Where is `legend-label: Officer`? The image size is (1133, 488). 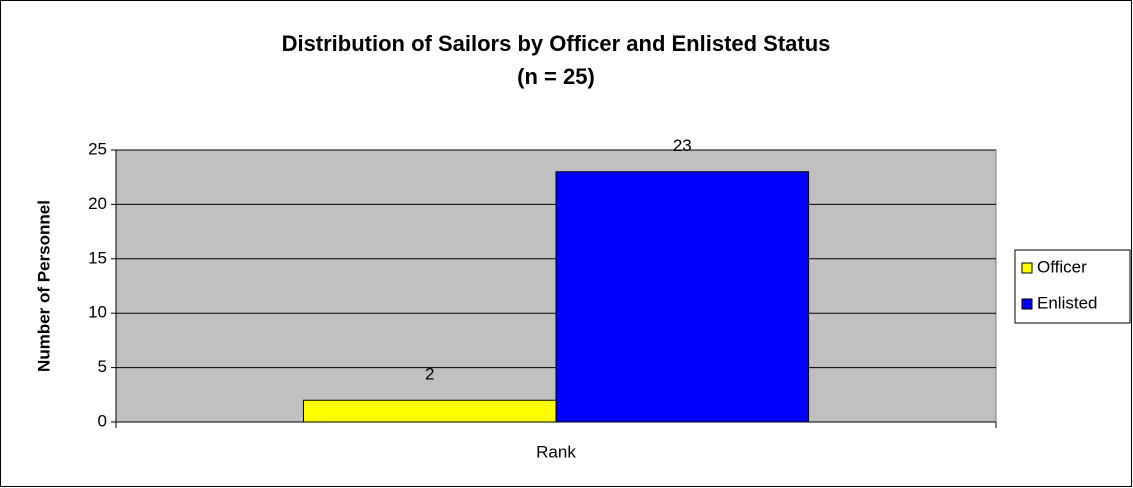
legend-label: Officer is located at coordinates (1062, 266).